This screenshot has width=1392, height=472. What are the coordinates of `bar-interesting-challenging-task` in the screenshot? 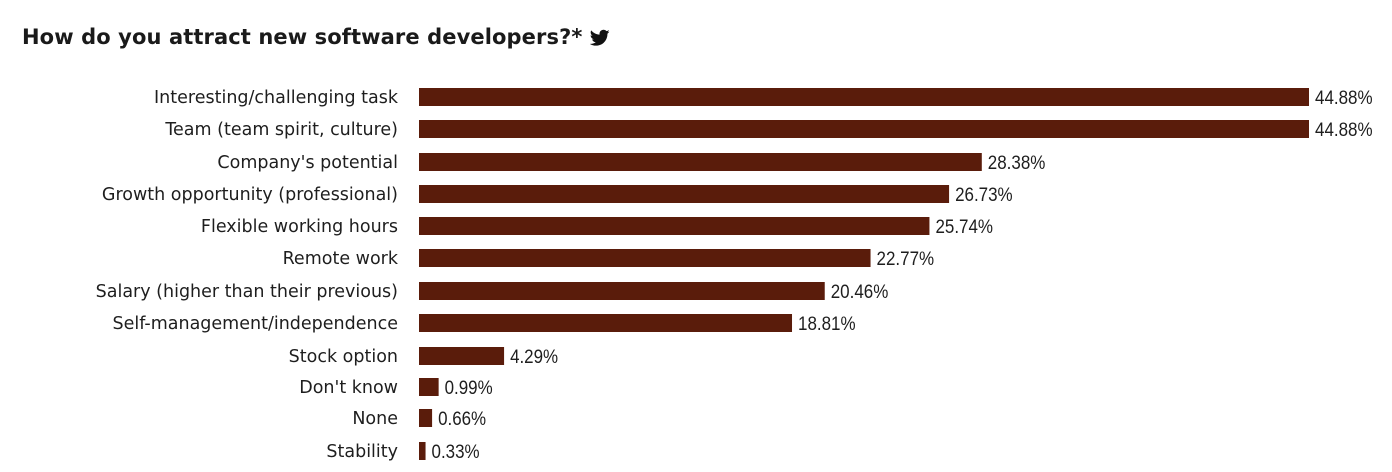 It's located at (864, 97).